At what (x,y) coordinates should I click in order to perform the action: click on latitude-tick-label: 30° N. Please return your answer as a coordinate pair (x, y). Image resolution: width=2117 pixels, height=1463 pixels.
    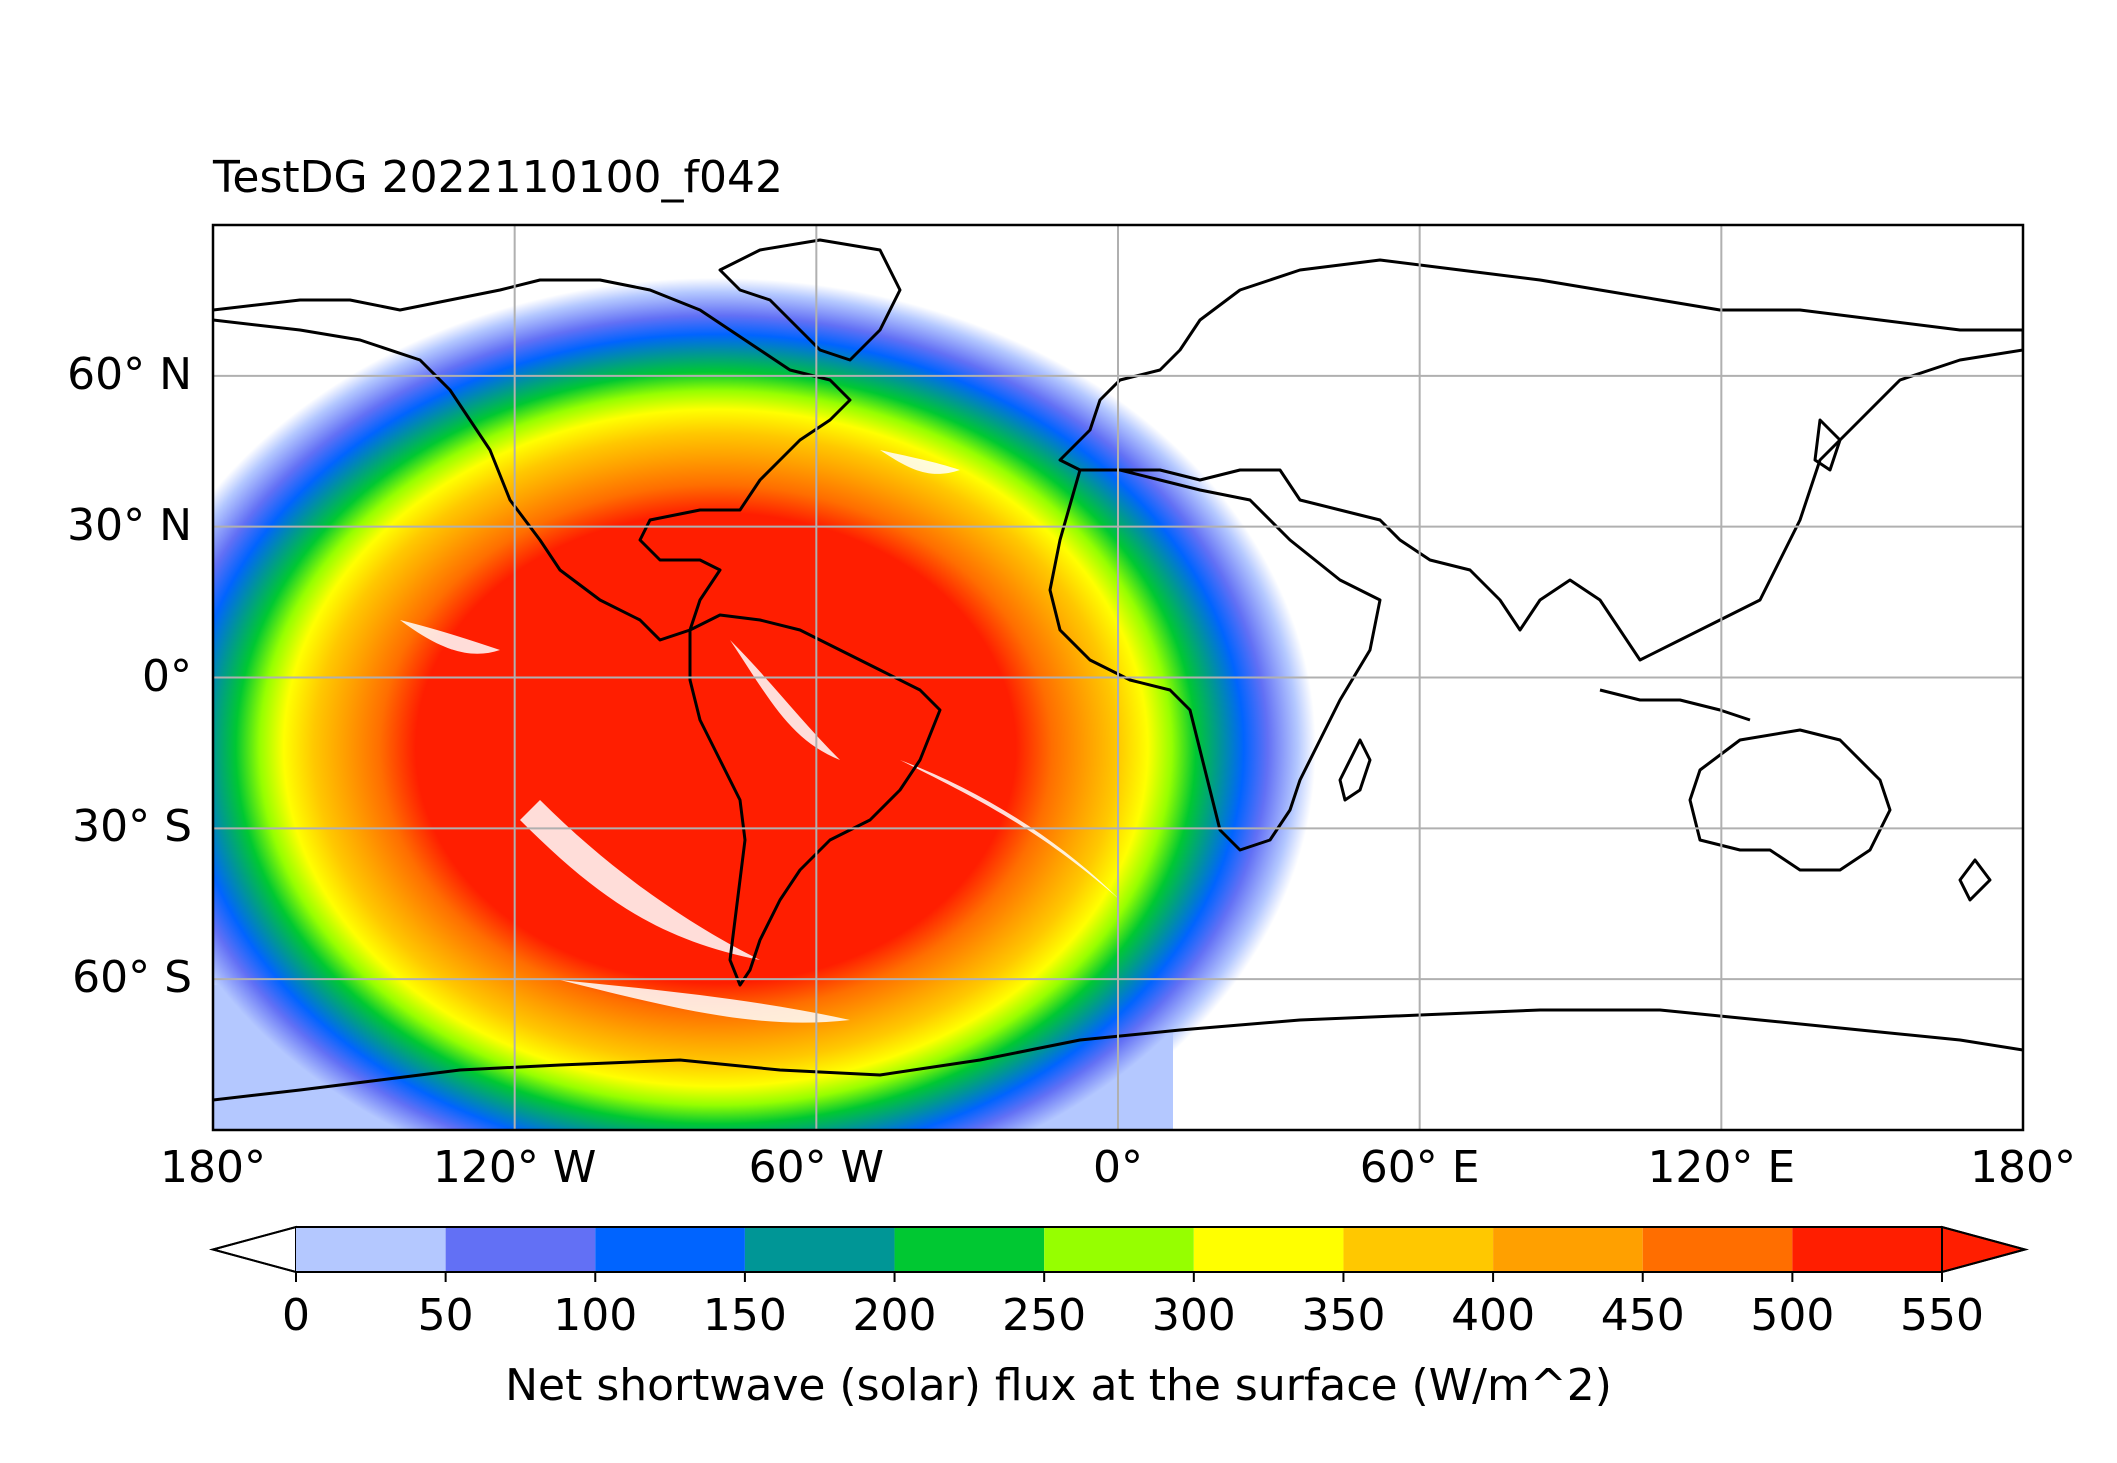
    Looking at the image, I should click on (129, 525).